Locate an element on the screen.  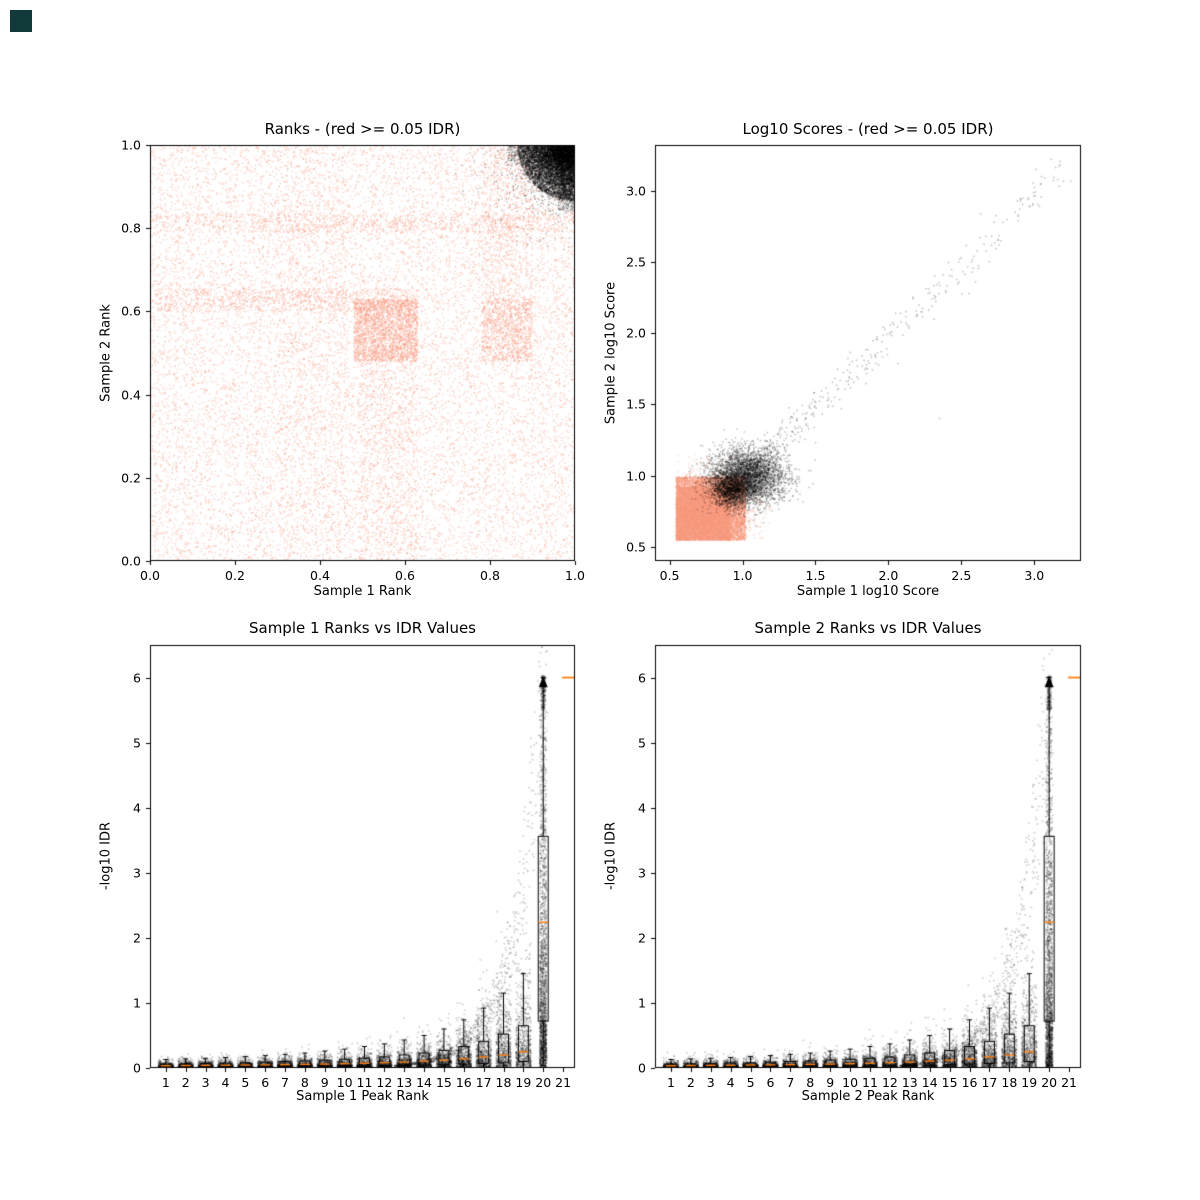
y-tick-label: 0.4 is located at coordinates (131, 395).